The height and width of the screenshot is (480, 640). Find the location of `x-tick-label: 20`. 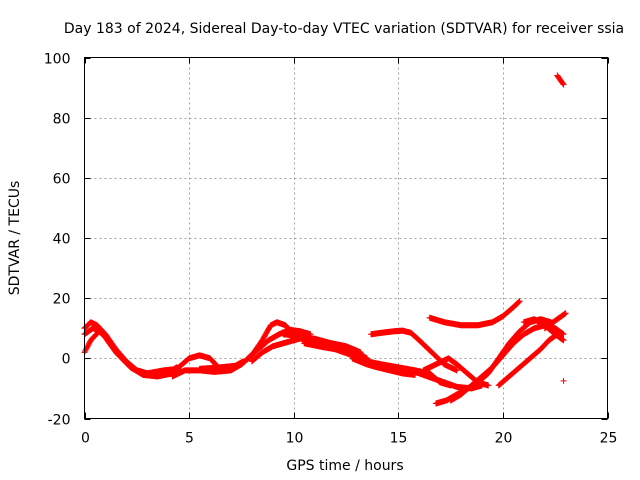

x-tick-label: 20 is located at coordinates (504, 439).